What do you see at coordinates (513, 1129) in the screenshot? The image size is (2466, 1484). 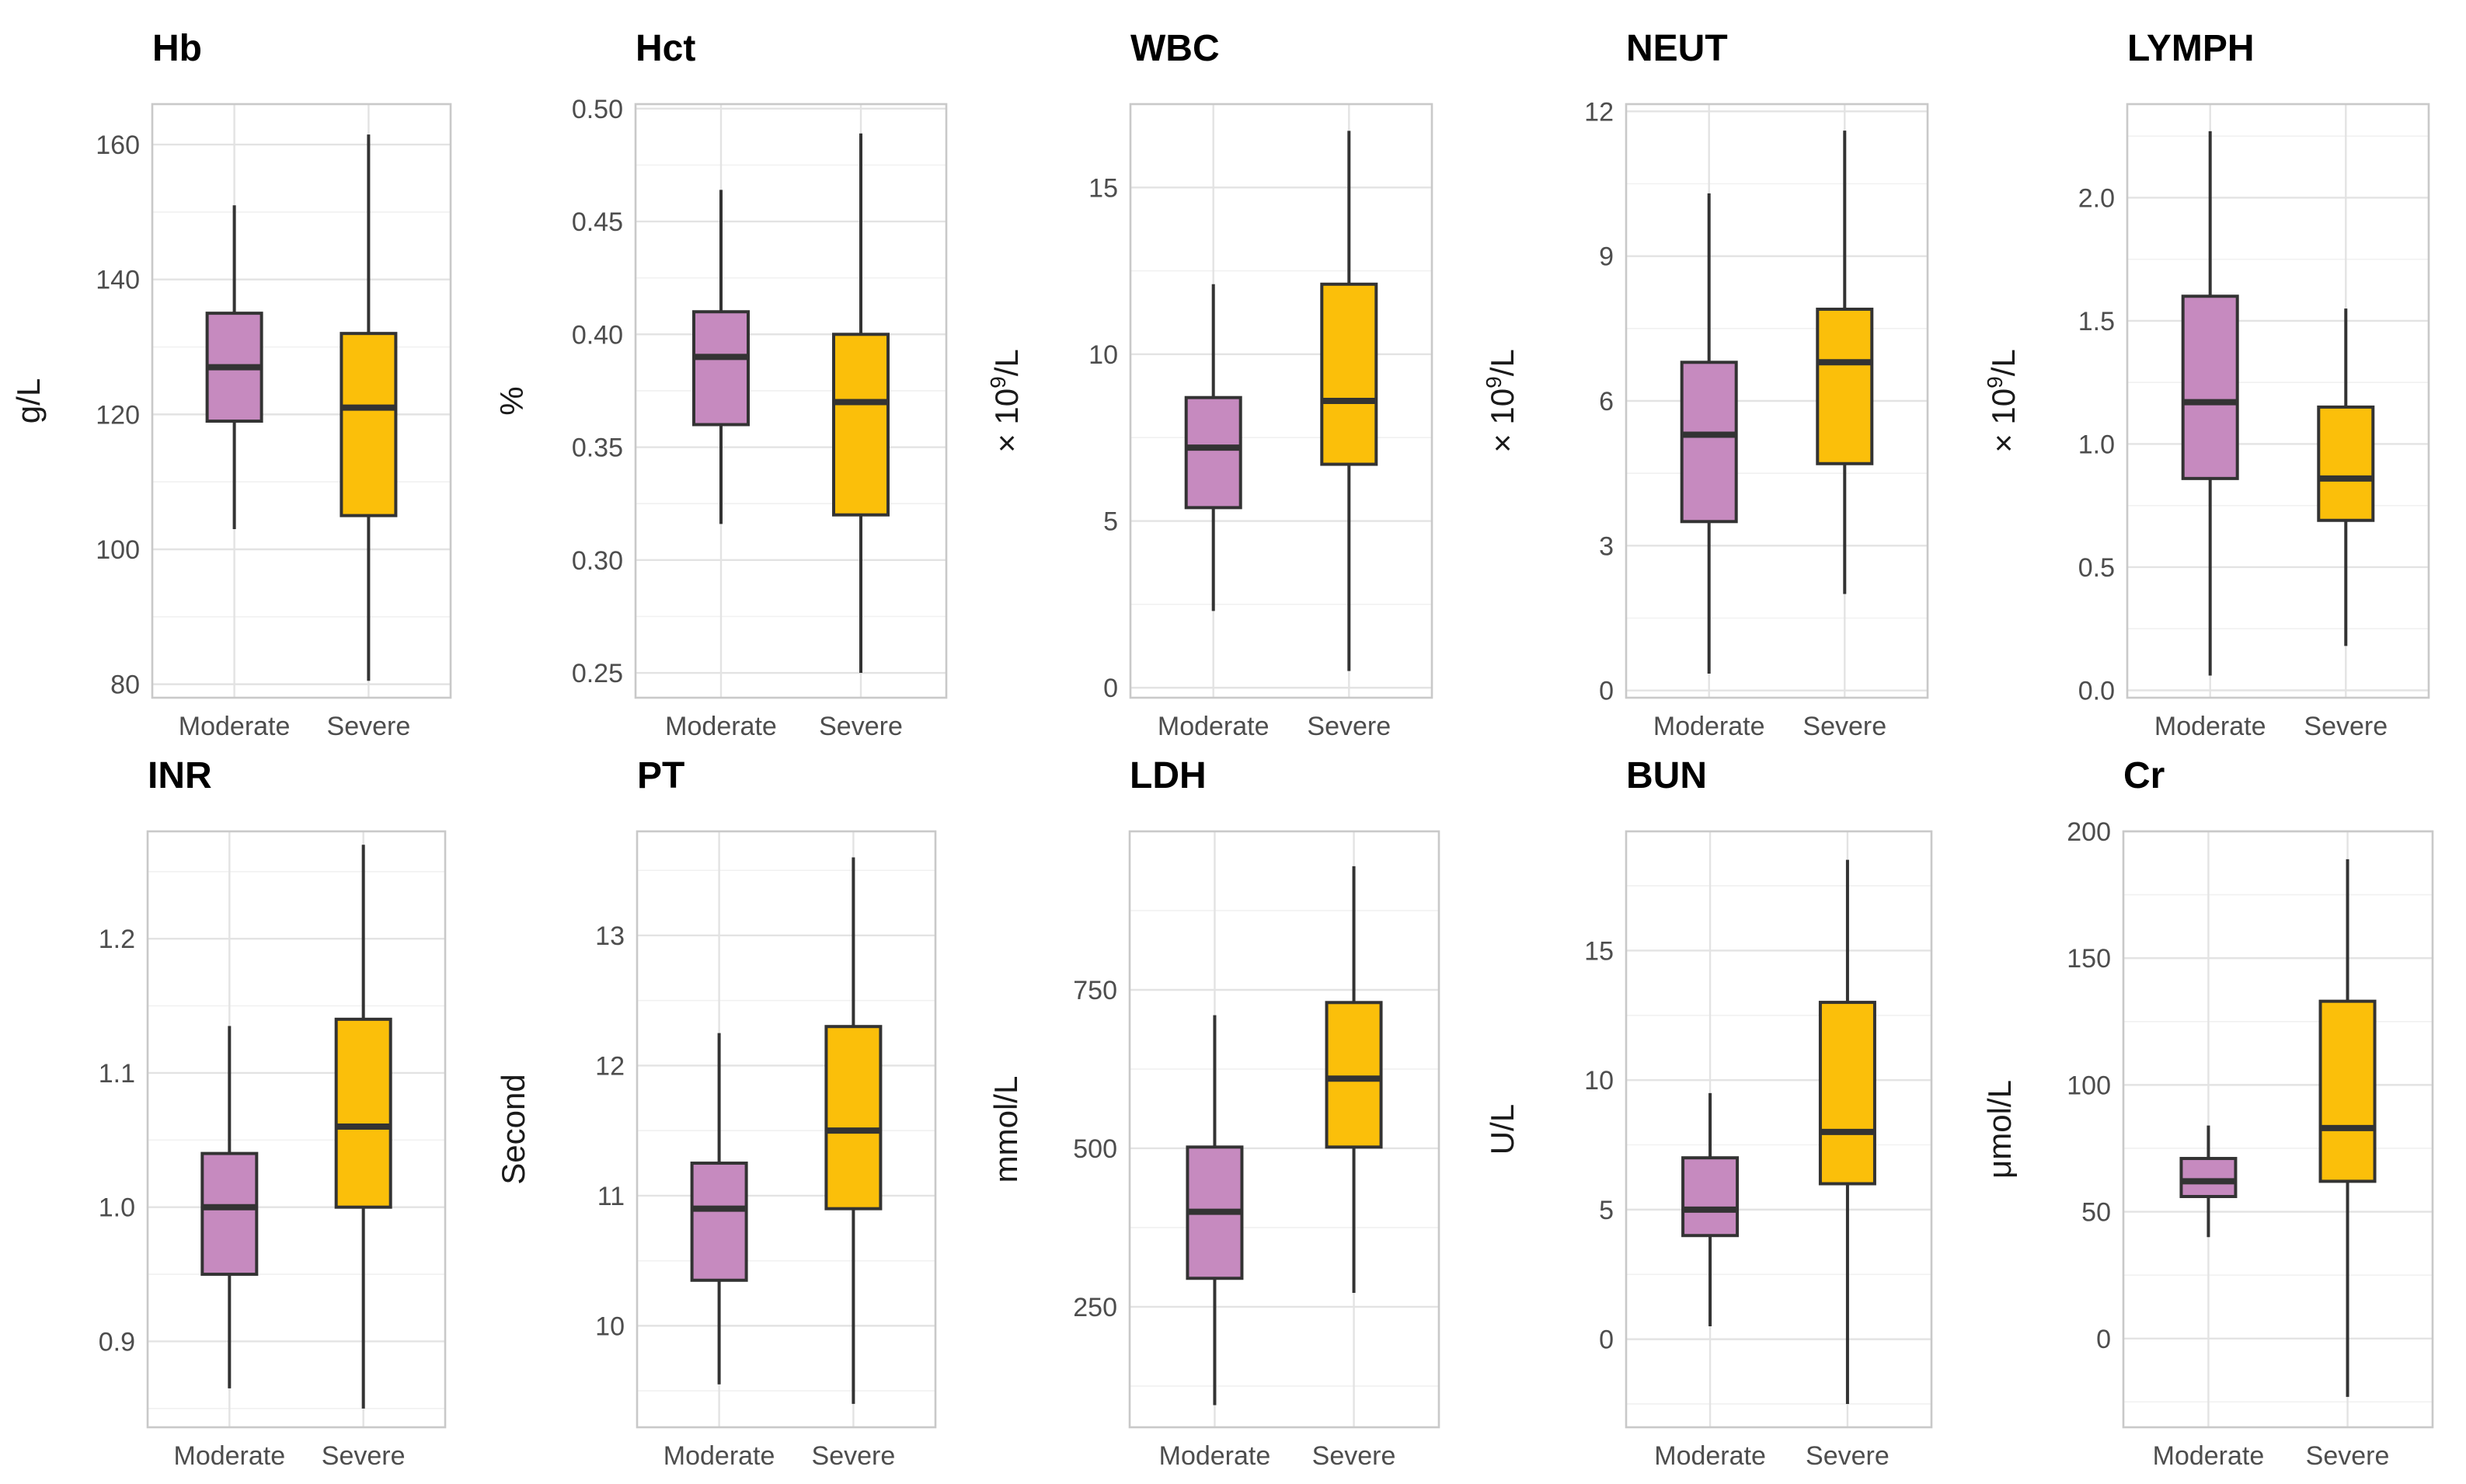 I see `y-axis-label: Second` at bounding box center [513, 1129].